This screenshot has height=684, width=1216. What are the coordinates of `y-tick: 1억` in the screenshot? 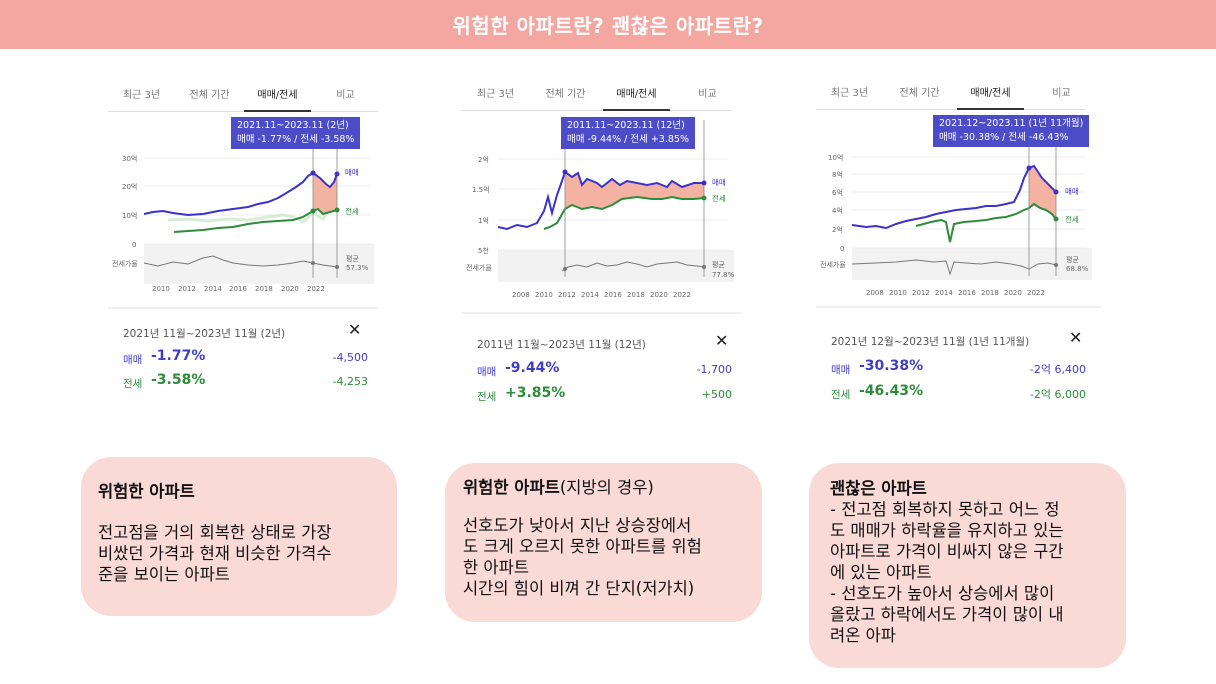 It's located at (483, 221).